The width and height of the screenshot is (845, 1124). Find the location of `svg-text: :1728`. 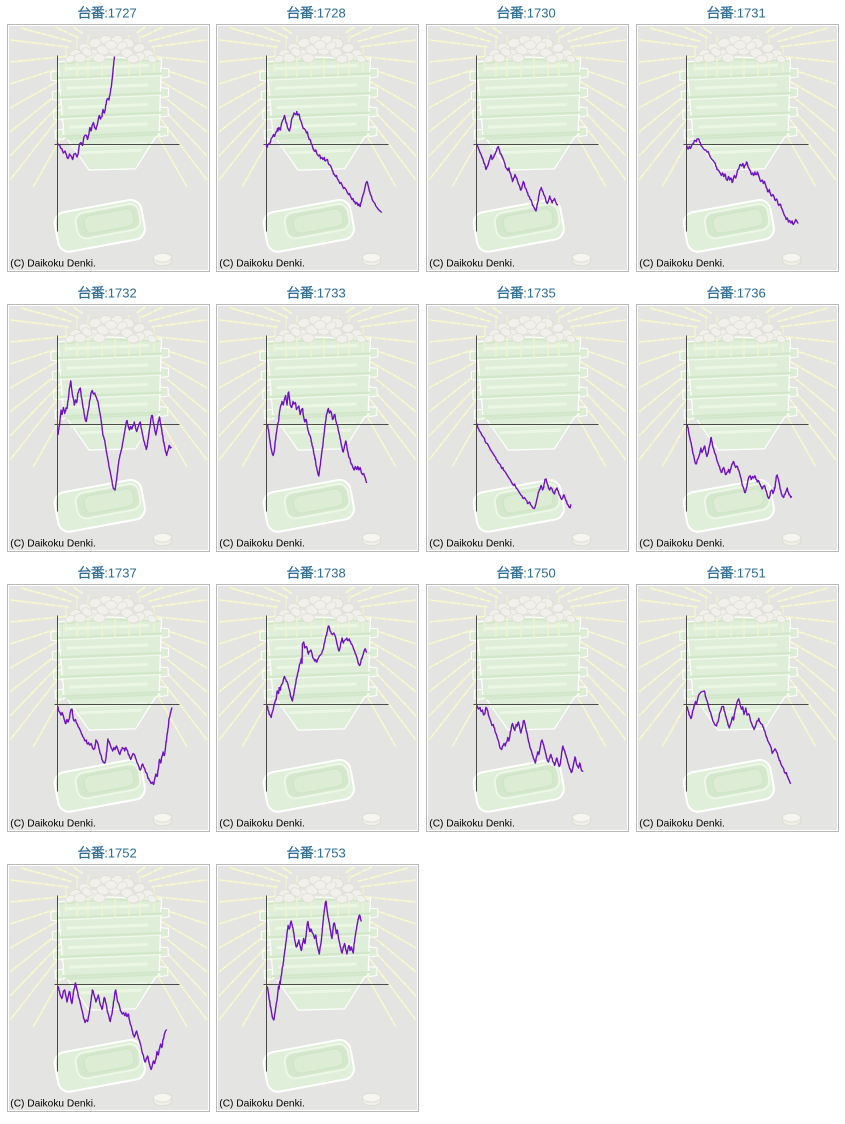

svg-text: :1728 is located at coordinates (329, 13).